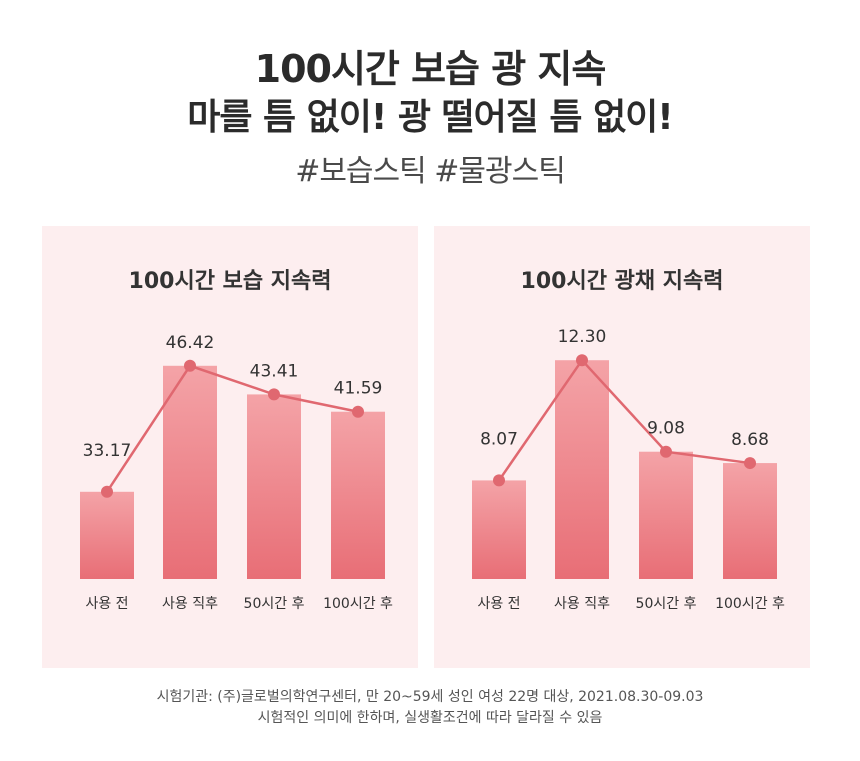 This screenshot has height=761, width=860. I want to click on data-label: 43.41, so click(274, 371).